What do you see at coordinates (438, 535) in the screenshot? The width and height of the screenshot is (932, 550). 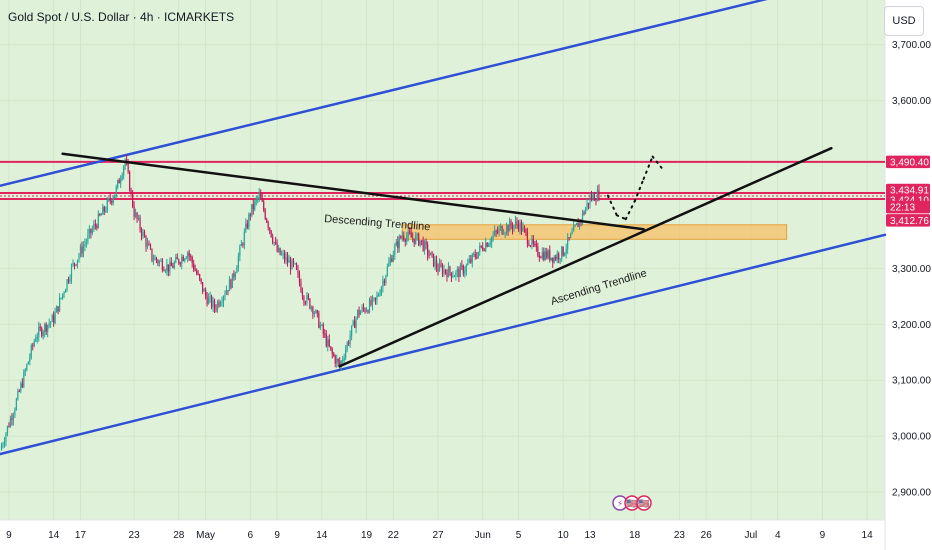 I see `time-tick-11: 27` at bounding box center [438, 535].